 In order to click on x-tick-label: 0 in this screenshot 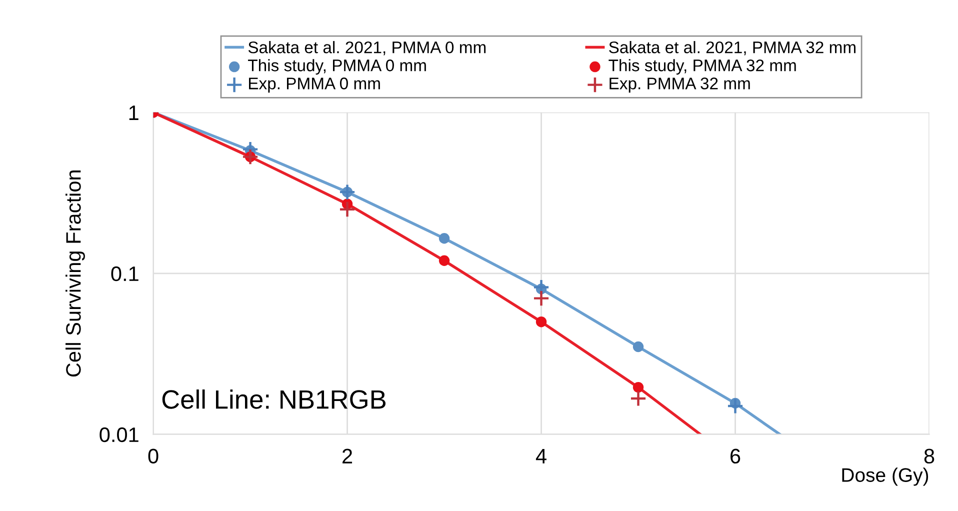, I will do `click(153, 456)`.